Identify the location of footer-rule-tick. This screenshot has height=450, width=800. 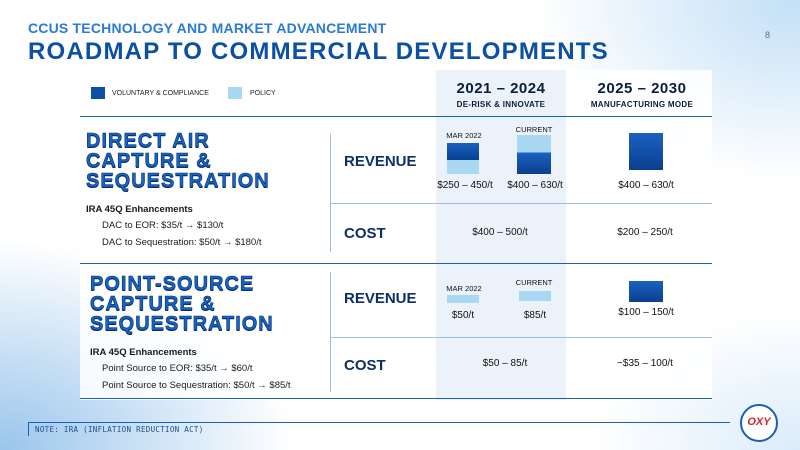
(28, 429).